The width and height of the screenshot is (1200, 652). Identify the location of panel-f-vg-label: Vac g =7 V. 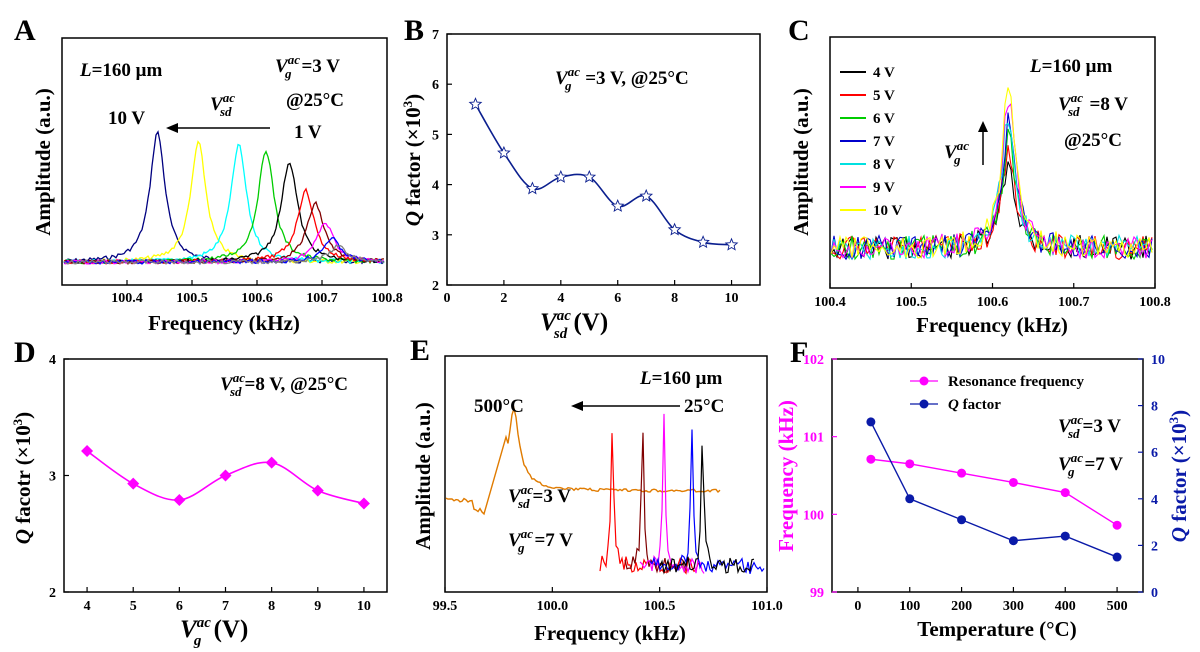
(1090, 464).